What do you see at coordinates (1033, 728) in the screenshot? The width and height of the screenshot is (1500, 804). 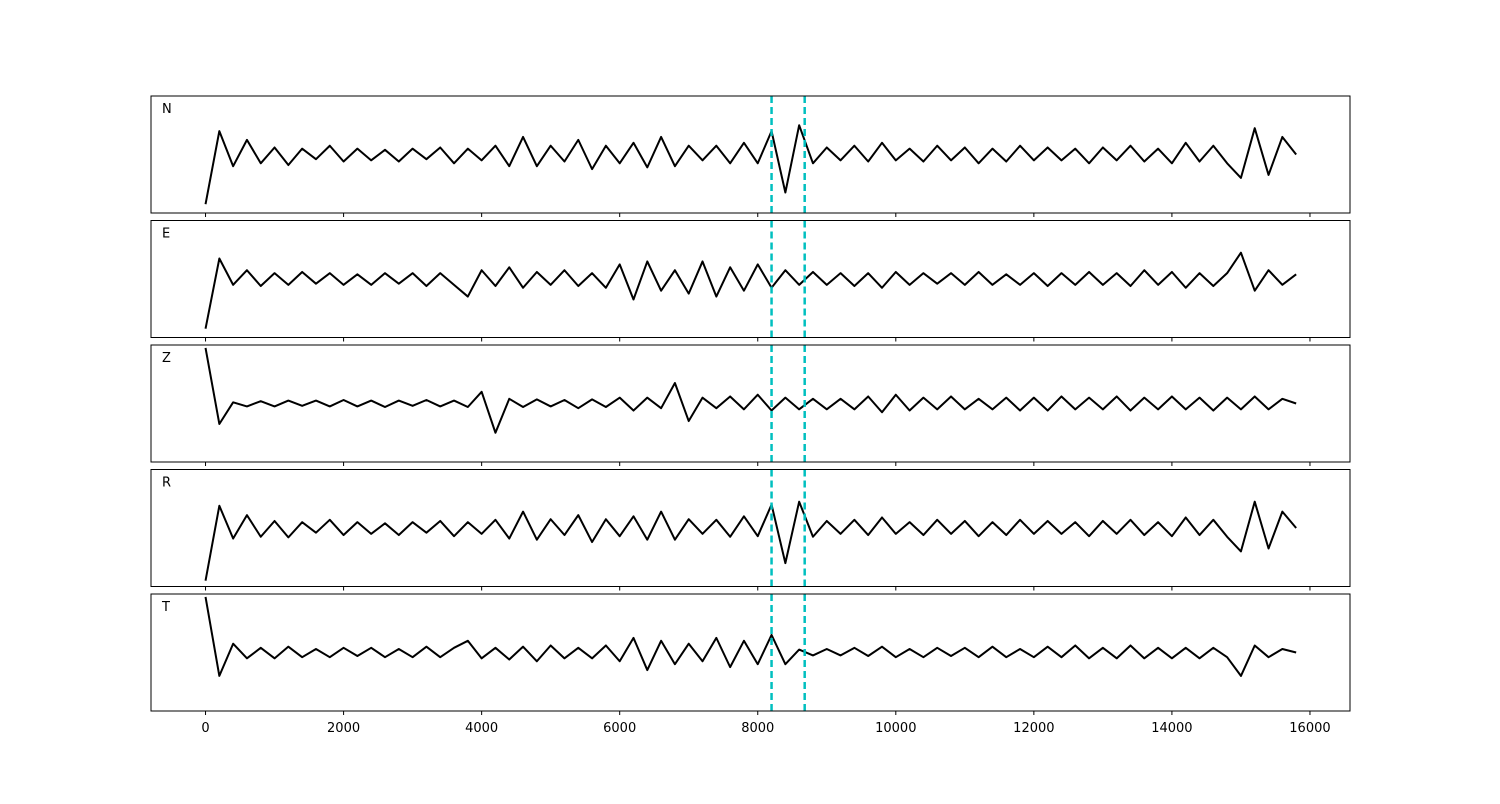 I see `x-tick-label: 12000` at bounding box center [1033, 728].